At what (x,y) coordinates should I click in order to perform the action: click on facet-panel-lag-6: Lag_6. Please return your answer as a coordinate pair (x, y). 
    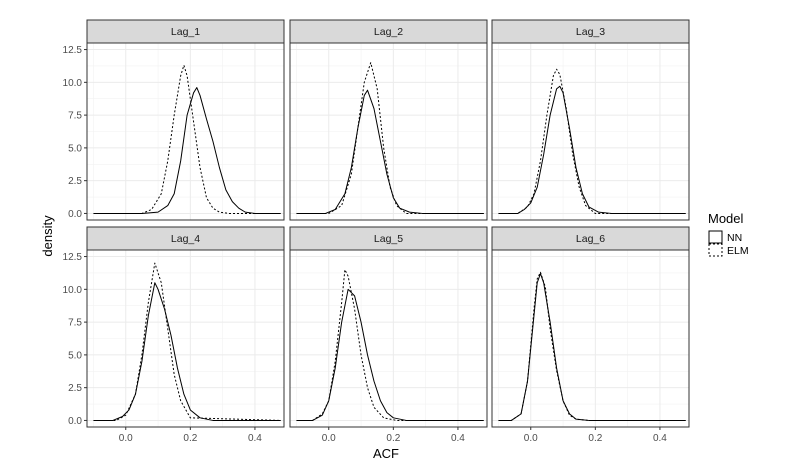
    Looking at the image, I should click on (590, 327).